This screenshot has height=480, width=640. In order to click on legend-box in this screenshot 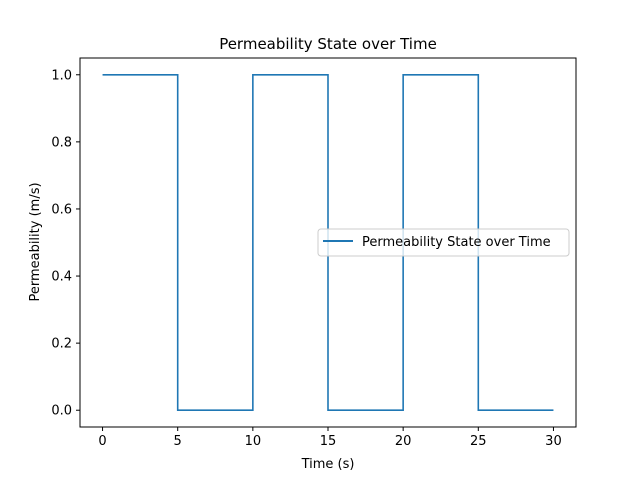, I will do `click(443, 242)`.